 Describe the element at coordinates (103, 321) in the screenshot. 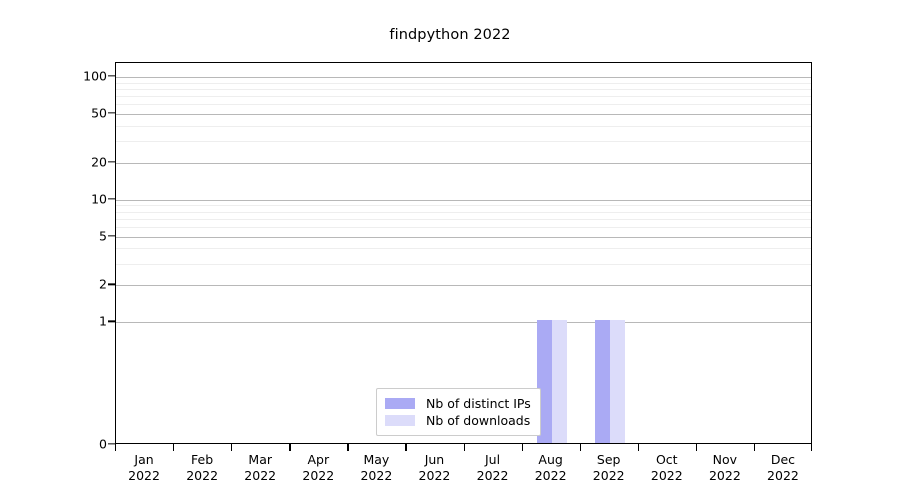

I see `ytick-label-1: 1` at that location.